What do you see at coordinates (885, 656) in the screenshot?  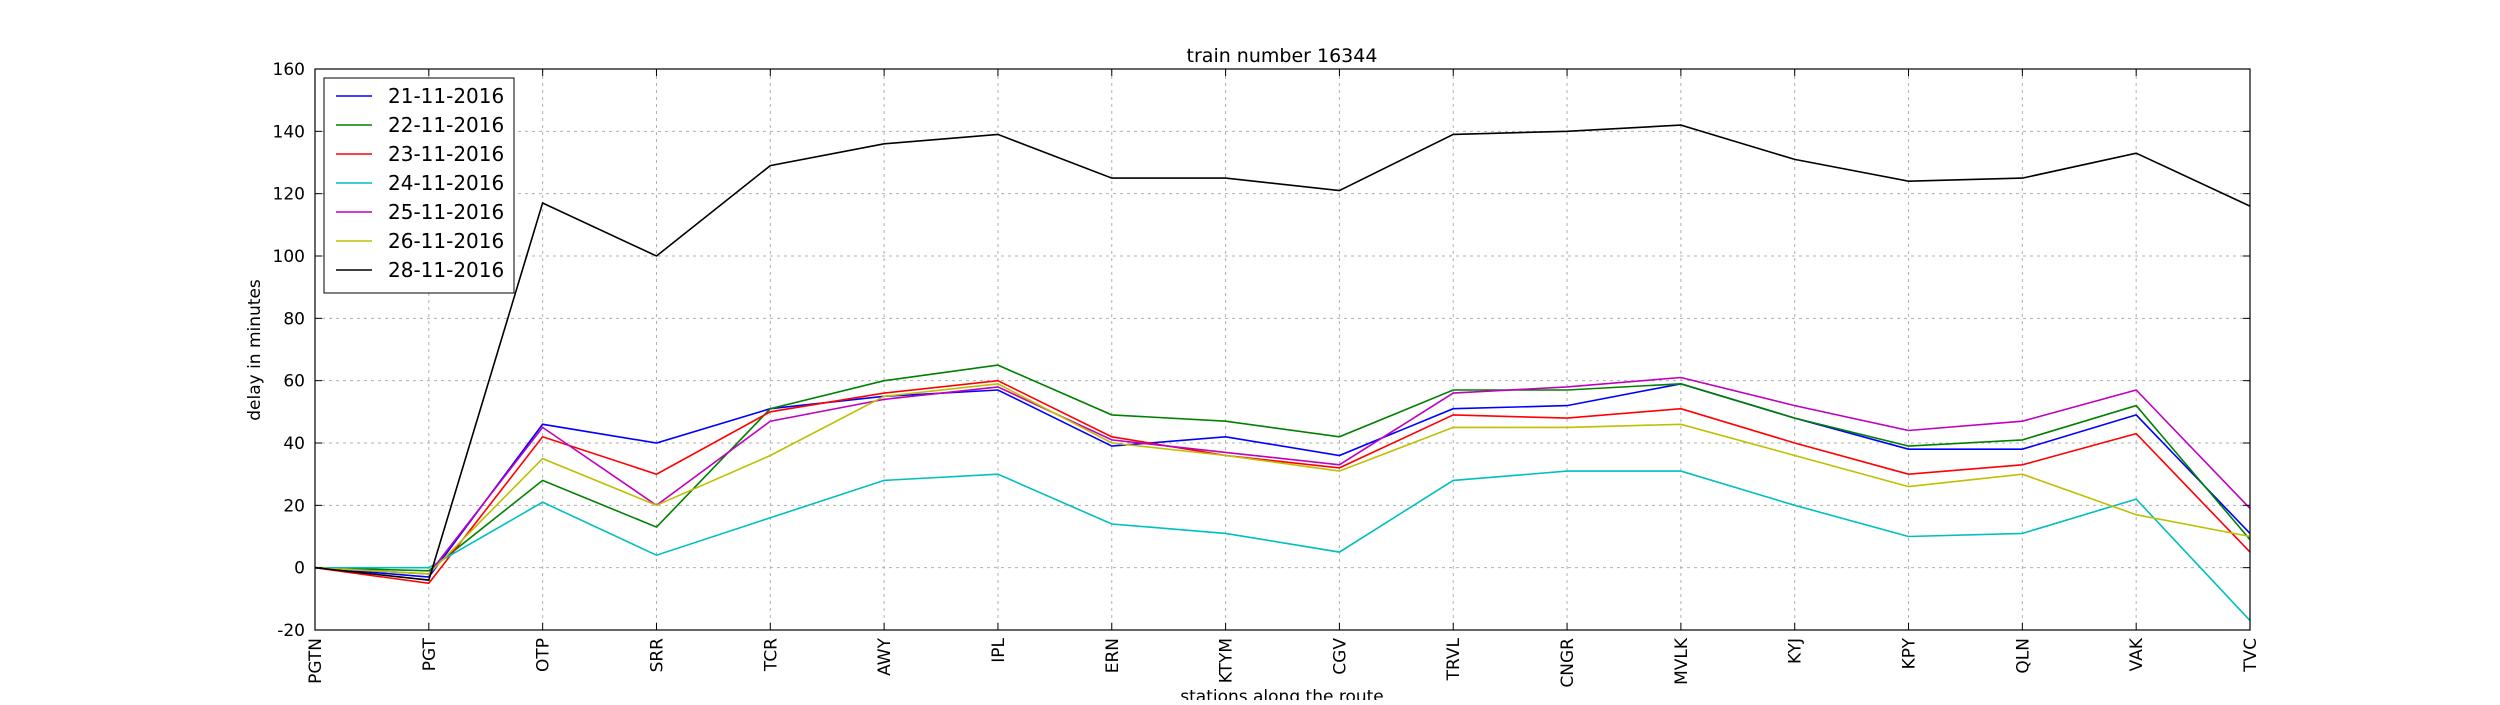 I see `x-tick-label: AWY` at bounding box center [885, 656].